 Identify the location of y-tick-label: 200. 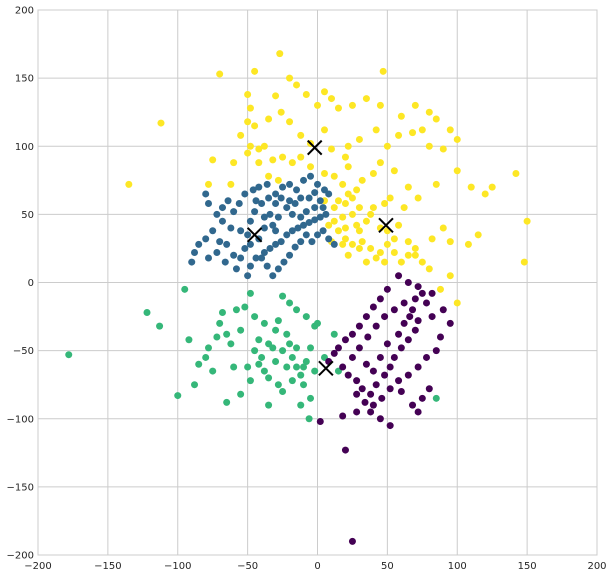
(24, 11).